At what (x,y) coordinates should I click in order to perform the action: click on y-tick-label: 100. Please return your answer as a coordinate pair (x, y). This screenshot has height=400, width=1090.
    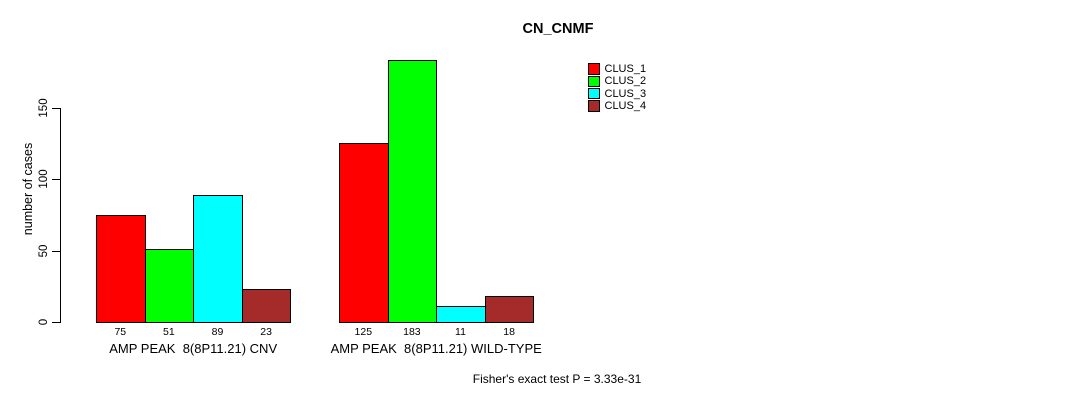
    Looking at the image, I should click on (44, 179).